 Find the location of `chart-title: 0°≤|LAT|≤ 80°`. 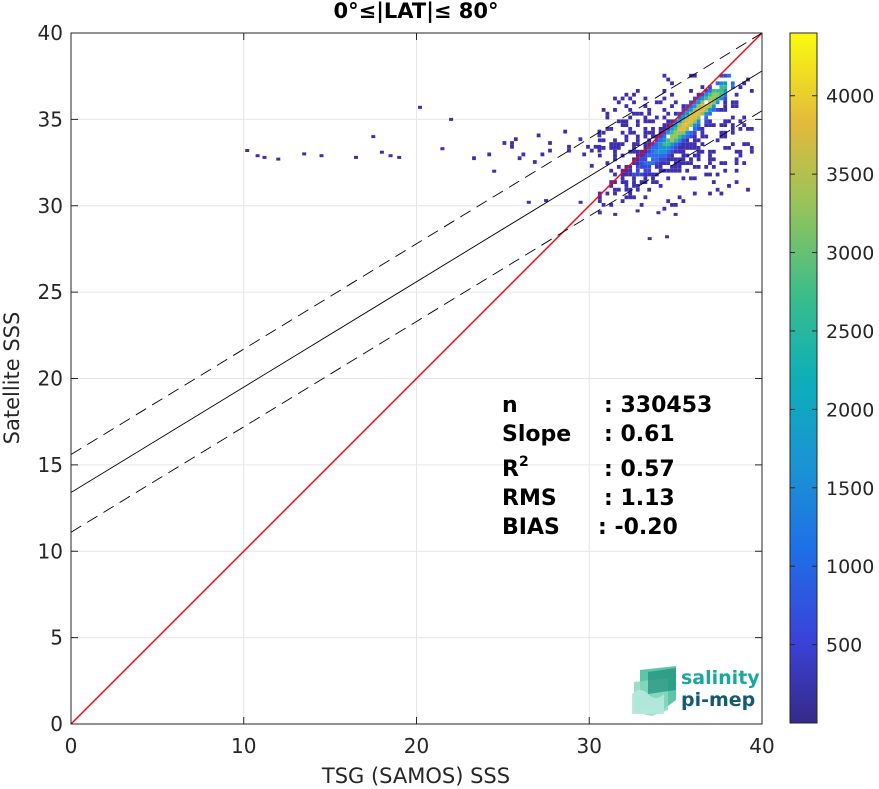

chart-title: 0°≤|LAT|≤ 80° is located at coordinates (415, 12).